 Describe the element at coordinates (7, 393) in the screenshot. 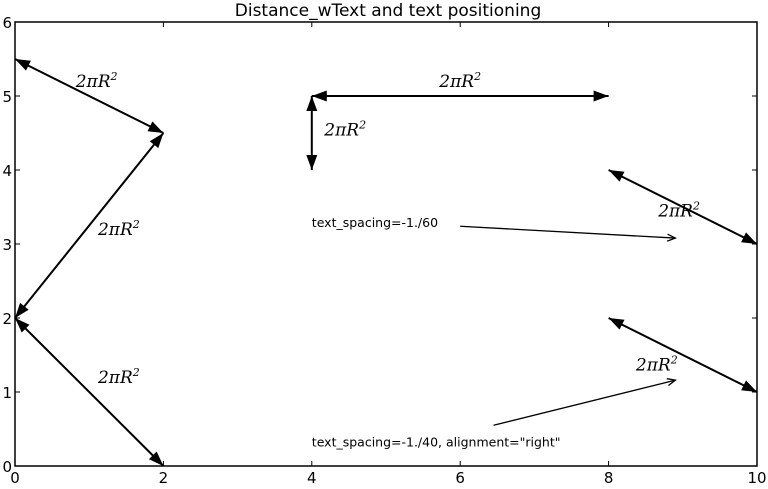

I see `y-tick-label: 1` at that location.